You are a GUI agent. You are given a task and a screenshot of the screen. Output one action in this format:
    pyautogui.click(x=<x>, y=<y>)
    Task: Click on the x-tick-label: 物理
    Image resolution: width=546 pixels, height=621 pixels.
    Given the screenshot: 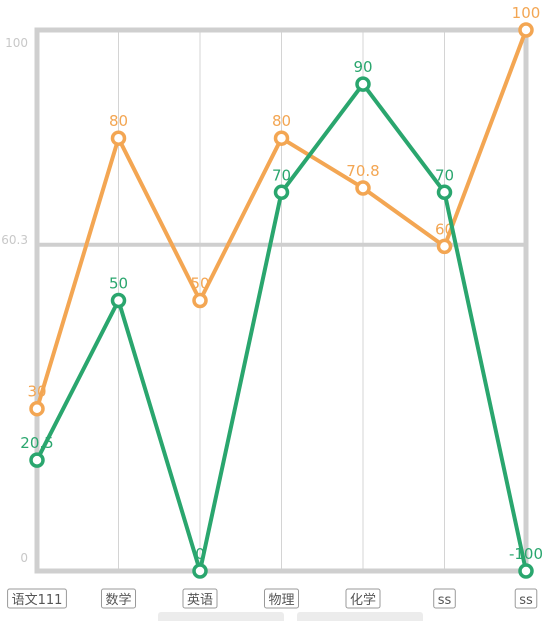 What is the action you would take?
    pyautogui.click(x=281, y=600)
    